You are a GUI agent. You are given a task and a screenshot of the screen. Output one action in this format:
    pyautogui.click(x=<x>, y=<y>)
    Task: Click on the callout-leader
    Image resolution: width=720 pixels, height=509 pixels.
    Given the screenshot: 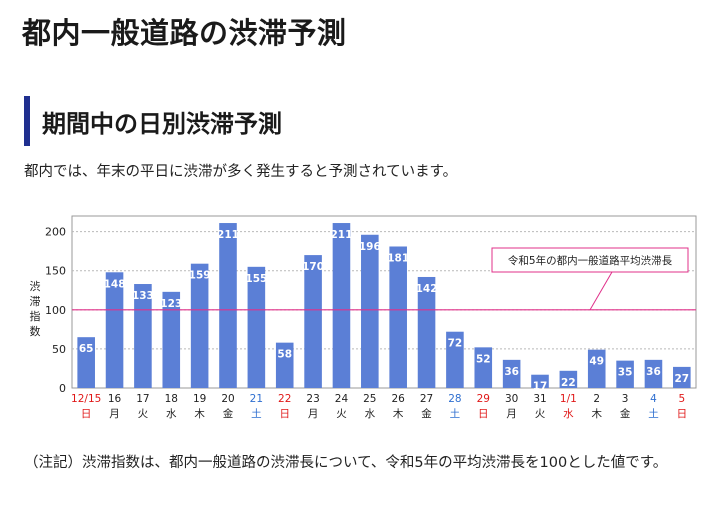 What is the action you would take?
    pyautogui.click(x=601, y=291)
    